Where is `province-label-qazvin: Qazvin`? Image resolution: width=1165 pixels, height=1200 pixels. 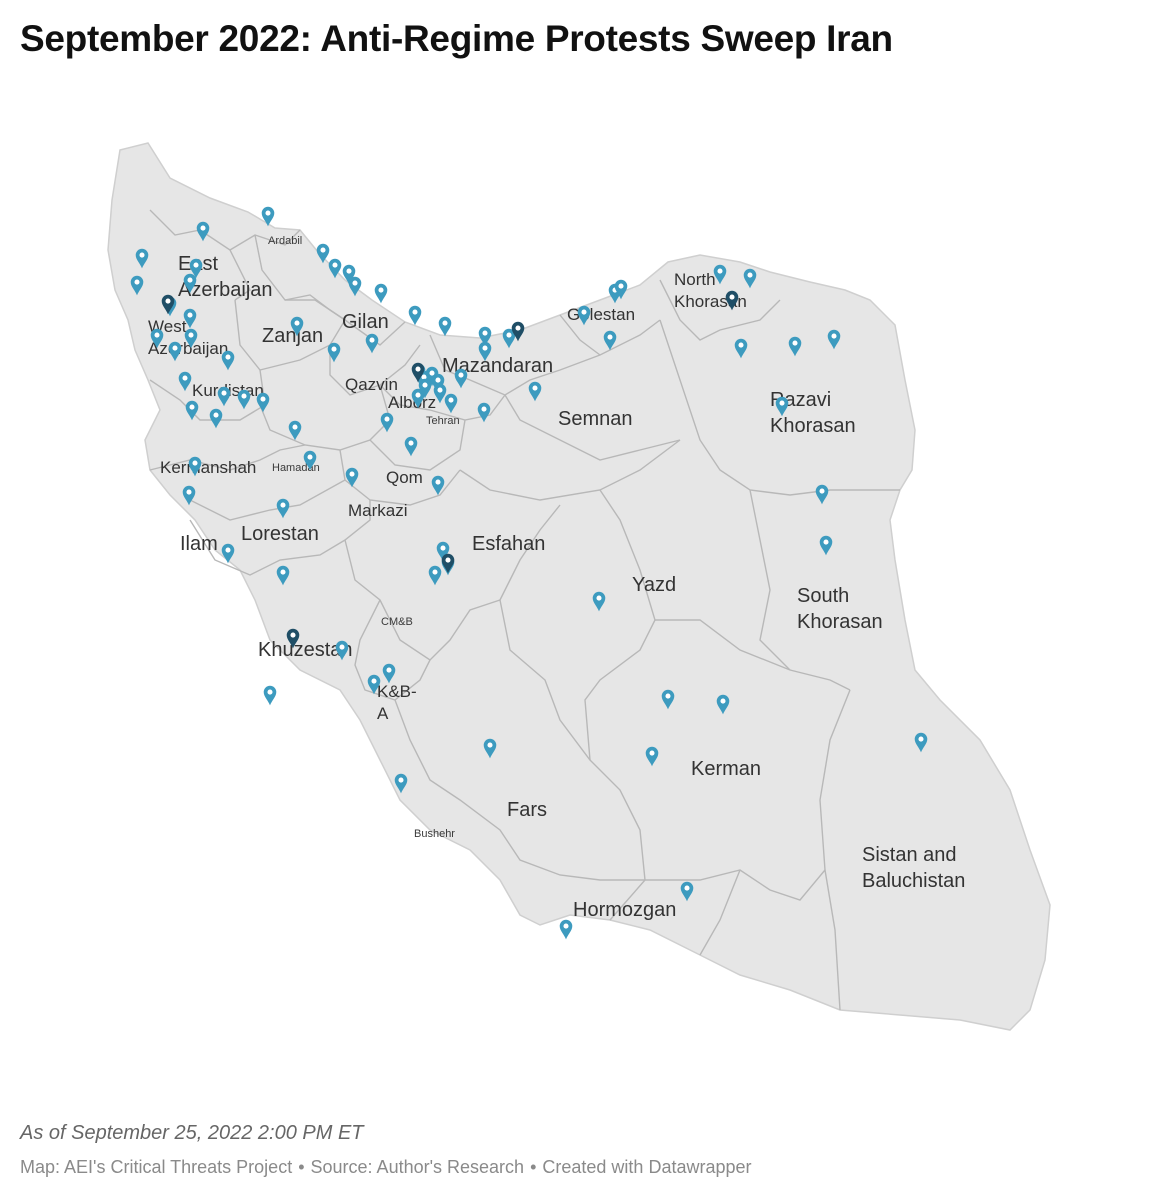
province-label-qazvin: Qazvin is located at coordinates (371, 384).